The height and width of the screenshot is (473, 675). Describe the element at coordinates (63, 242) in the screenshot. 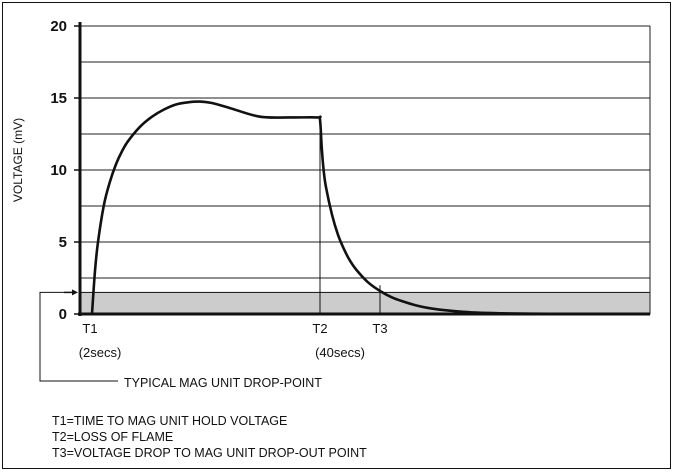

I see `y-tick-label-5: 5` at that location.